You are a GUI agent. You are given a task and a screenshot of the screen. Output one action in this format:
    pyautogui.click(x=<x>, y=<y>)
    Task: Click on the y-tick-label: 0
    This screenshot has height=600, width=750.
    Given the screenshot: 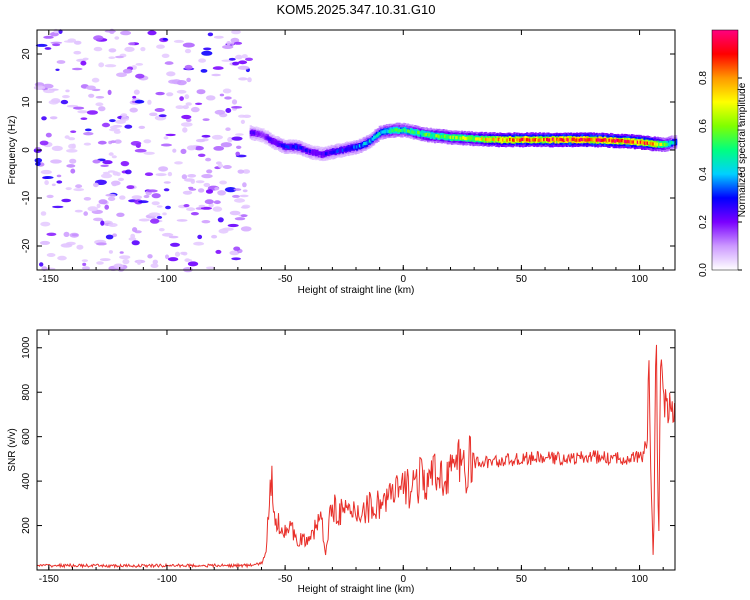 What is the action you would take?
    pyautogui.click(x=26, y=150)
    